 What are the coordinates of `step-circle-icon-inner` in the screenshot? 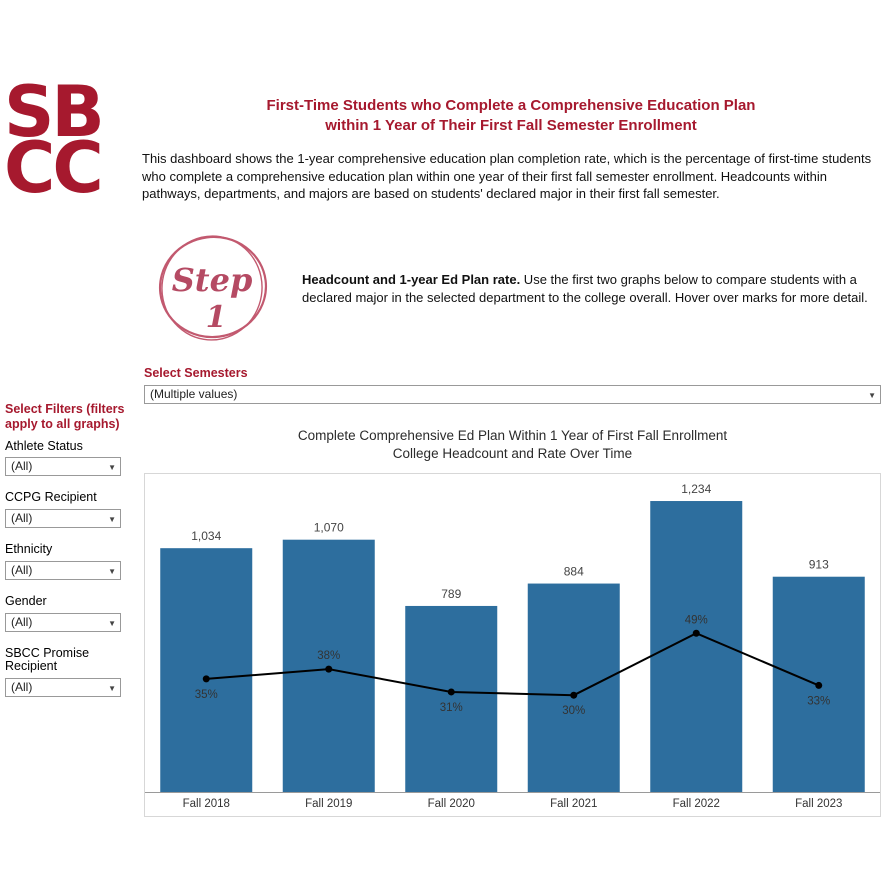 It's located at (212, 288).